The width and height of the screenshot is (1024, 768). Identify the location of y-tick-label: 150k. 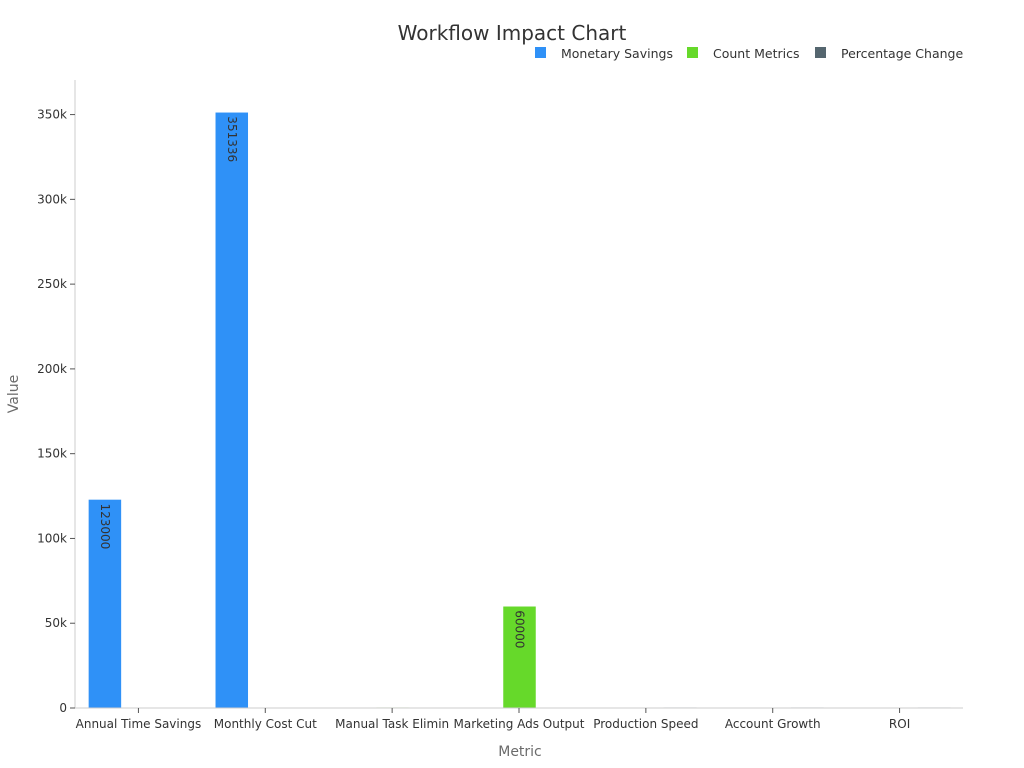
(52, 454).